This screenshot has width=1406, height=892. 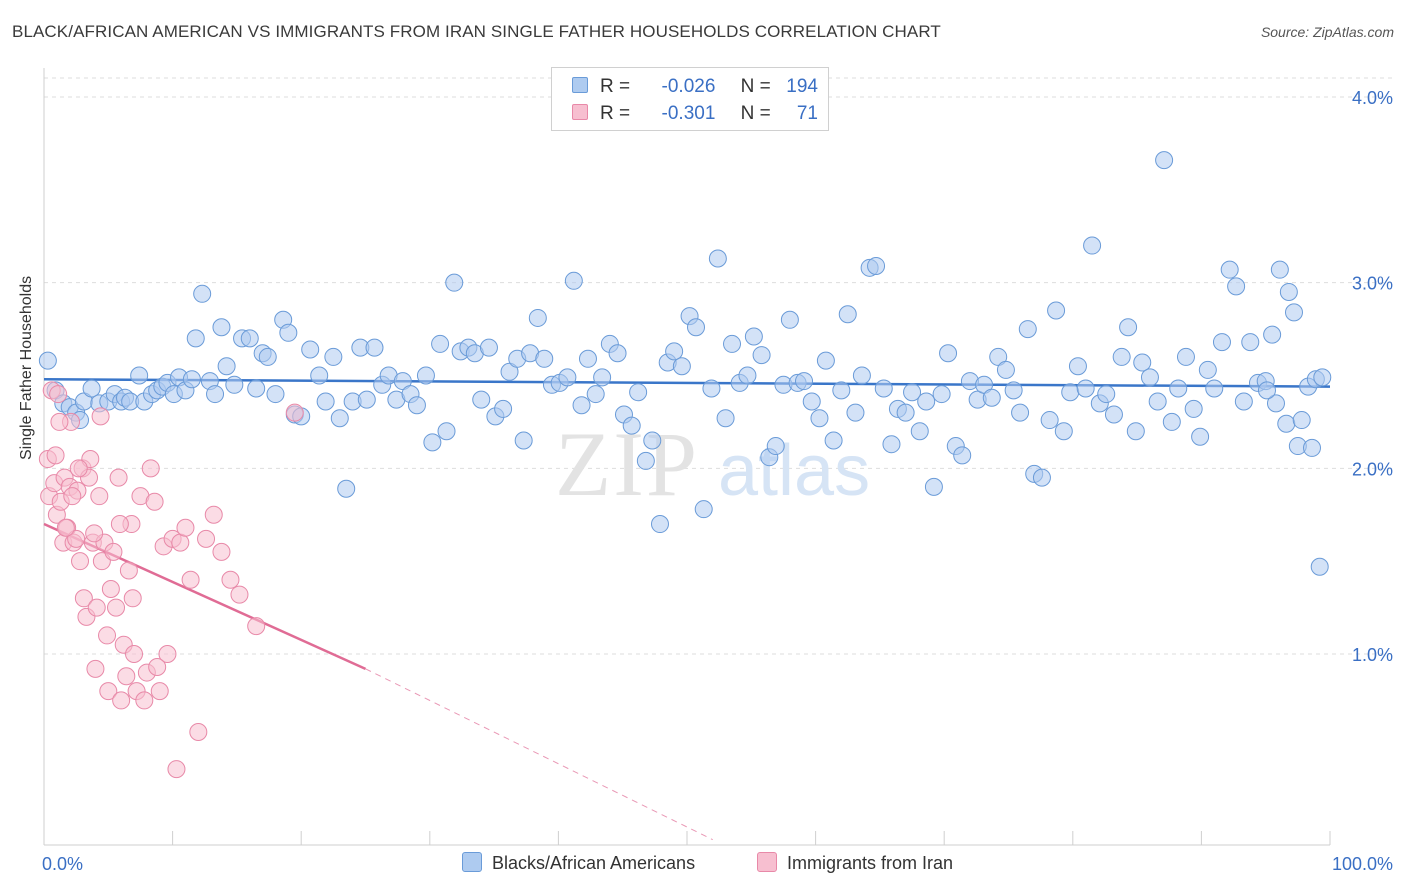 I want to click on watermark: ZIP atlas, so click(x=712, y=464).